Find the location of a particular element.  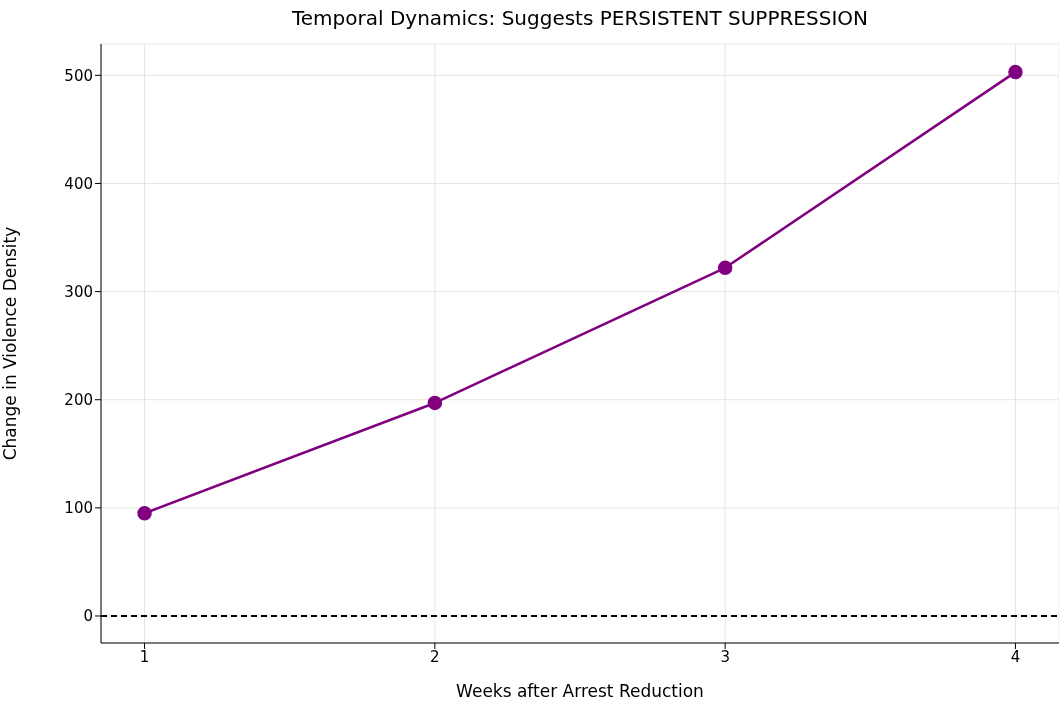

y-axis-title: Change in Violence Density is located at coordinates (10, 343).